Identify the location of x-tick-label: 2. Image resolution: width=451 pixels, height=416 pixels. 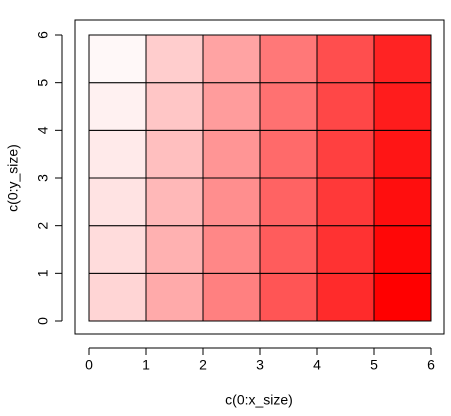
(203, 365).